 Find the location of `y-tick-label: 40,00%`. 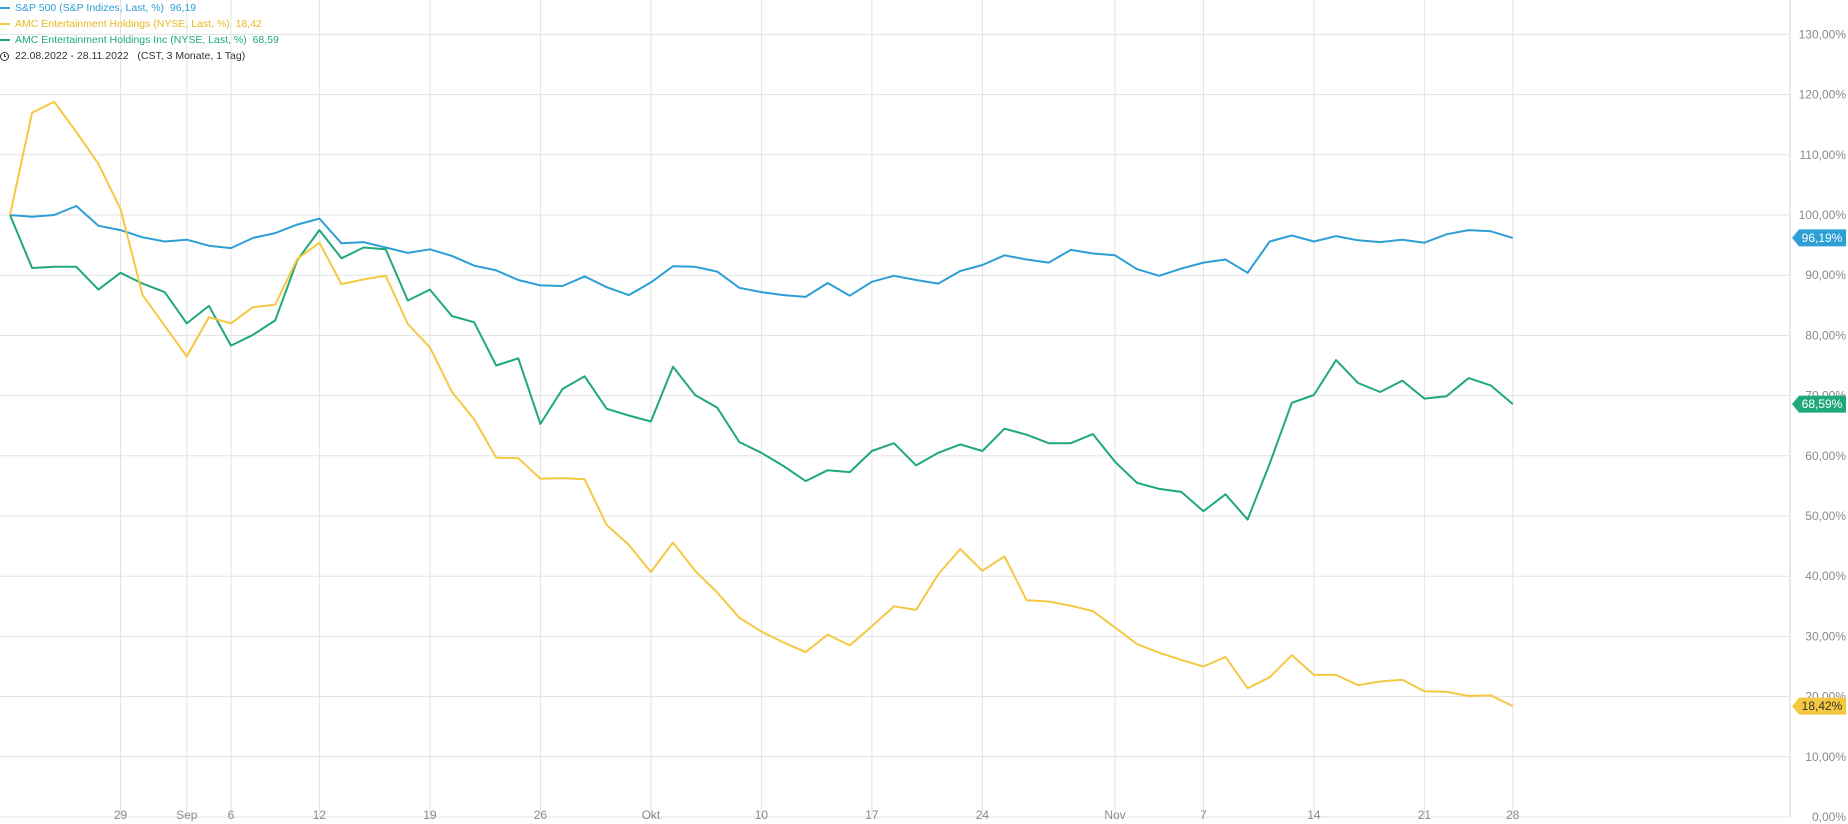

y-tick-label: 40,00% is located at coordinates (1825, 576).